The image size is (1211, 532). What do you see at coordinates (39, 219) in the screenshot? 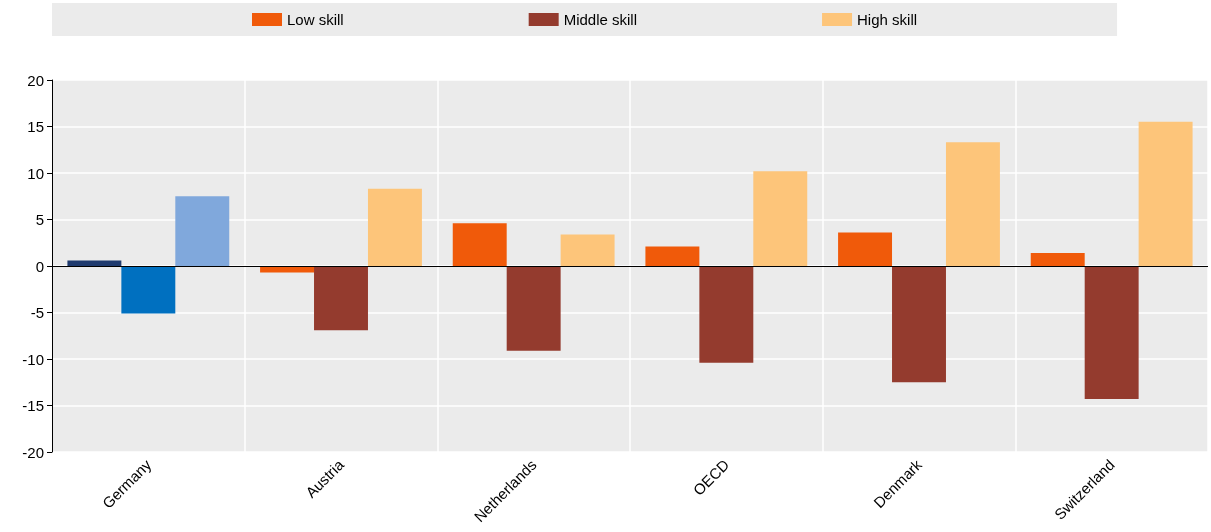
I see `y-tick-label: 5` at bounding box center [39, 219].